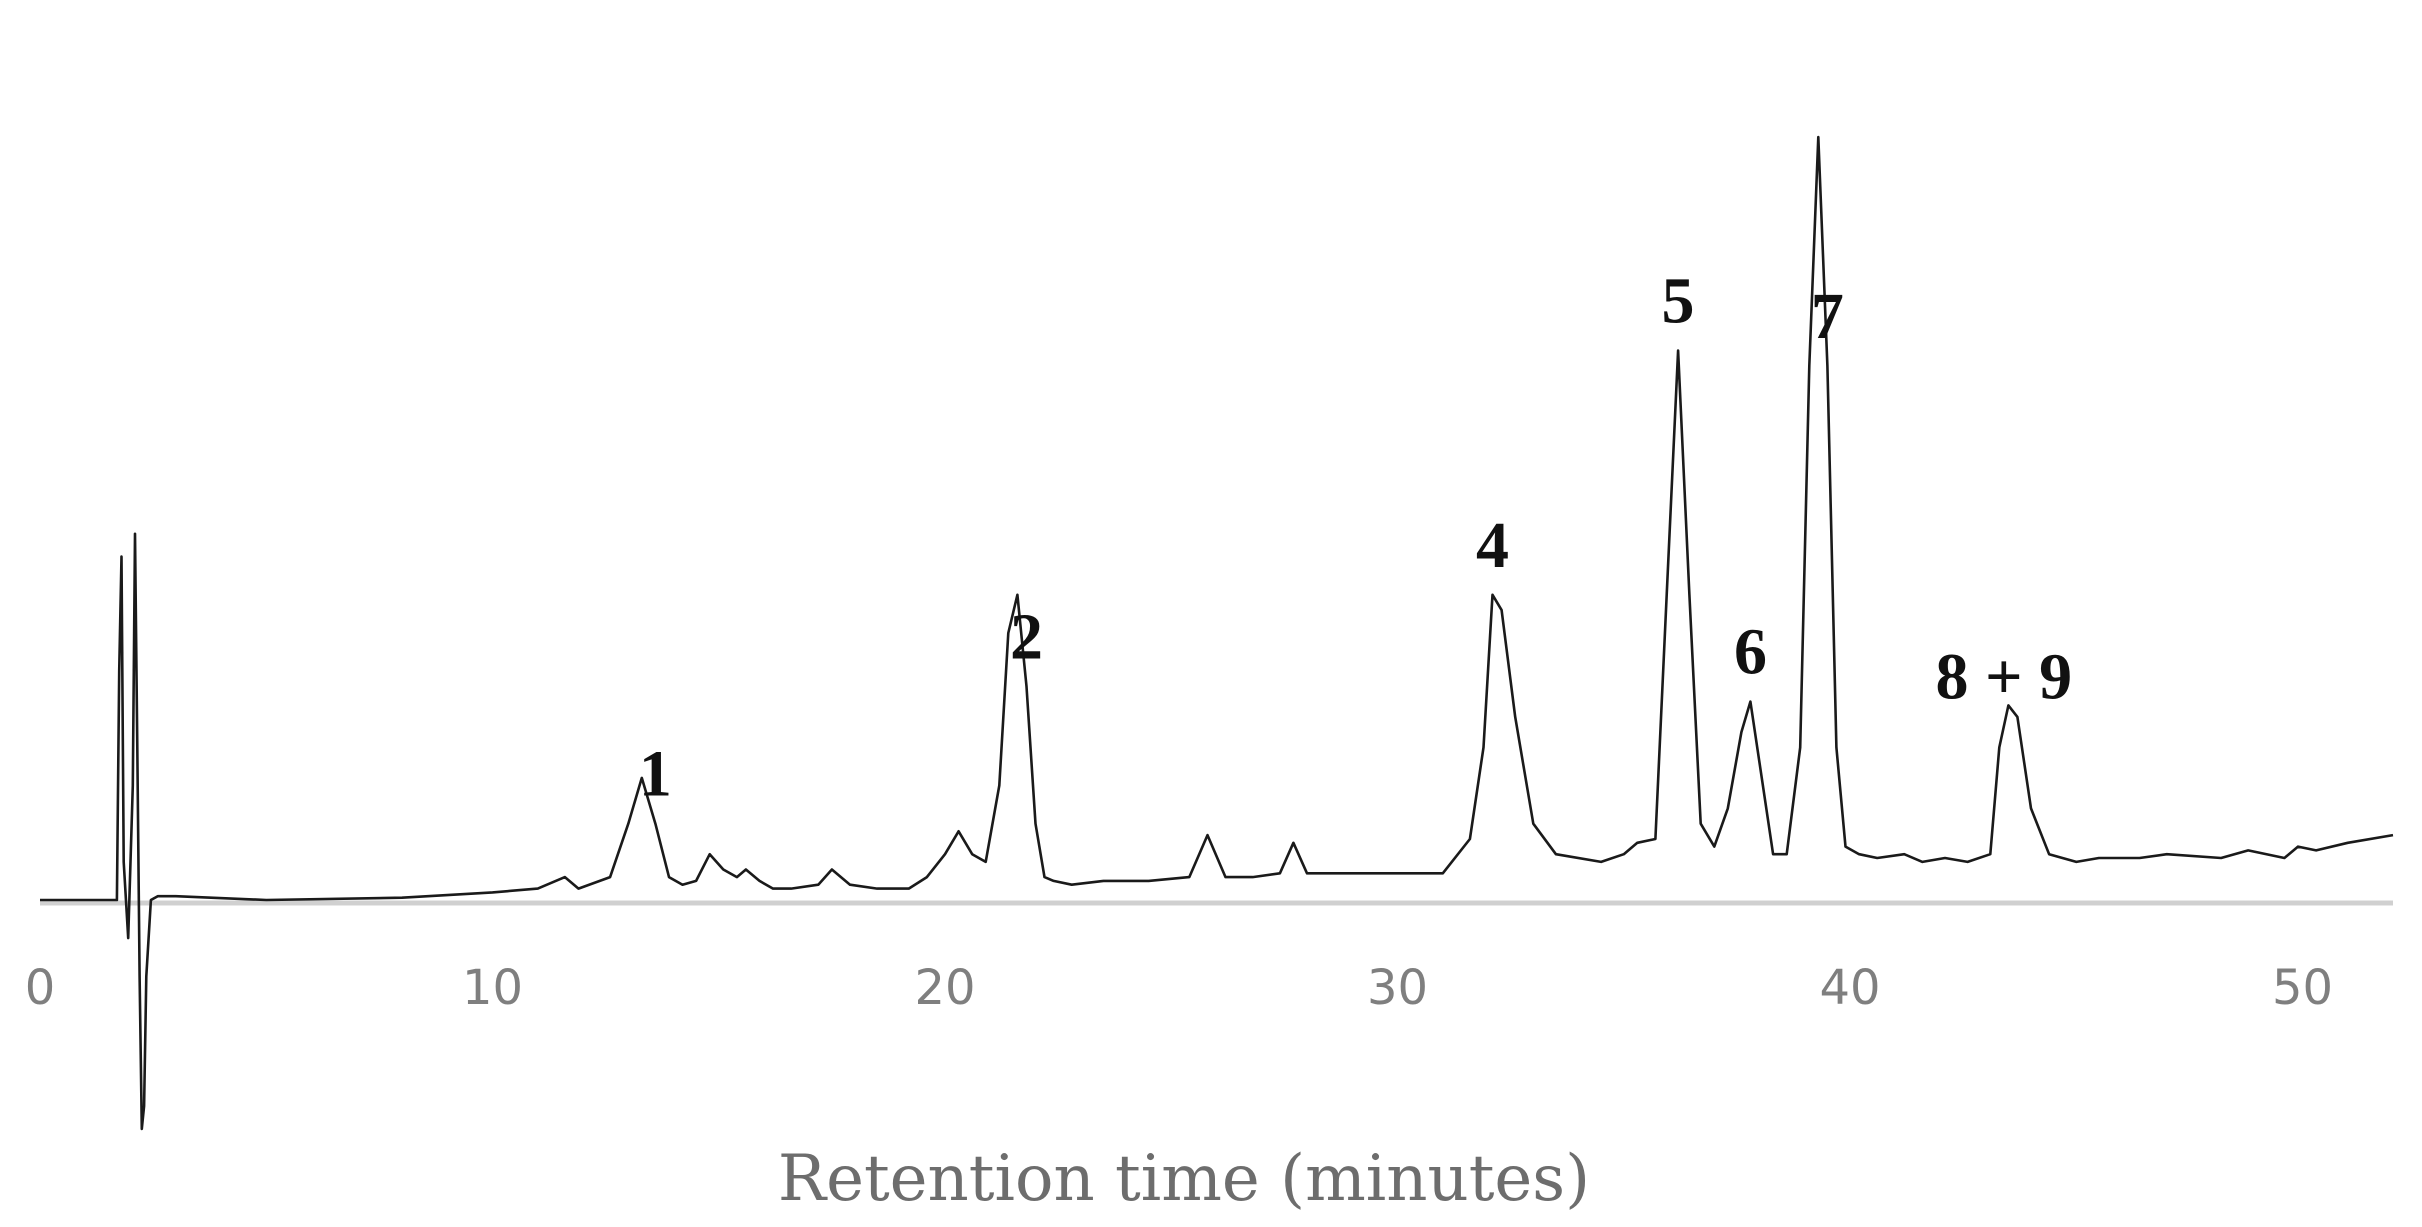 The width and height of the screenshot is (2422, 1227). Describe the element at coordinates (492, 988) in the screenshot. I see `x-tick-label: 10` at that location.